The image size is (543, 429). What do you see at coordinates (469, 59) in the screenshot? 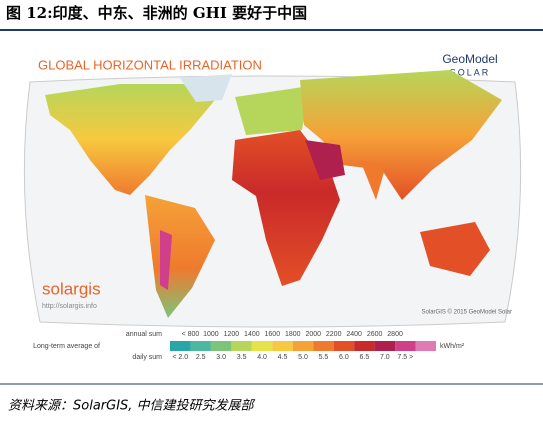
I see `brand: GeoModel` at bounding box center [469, 59].